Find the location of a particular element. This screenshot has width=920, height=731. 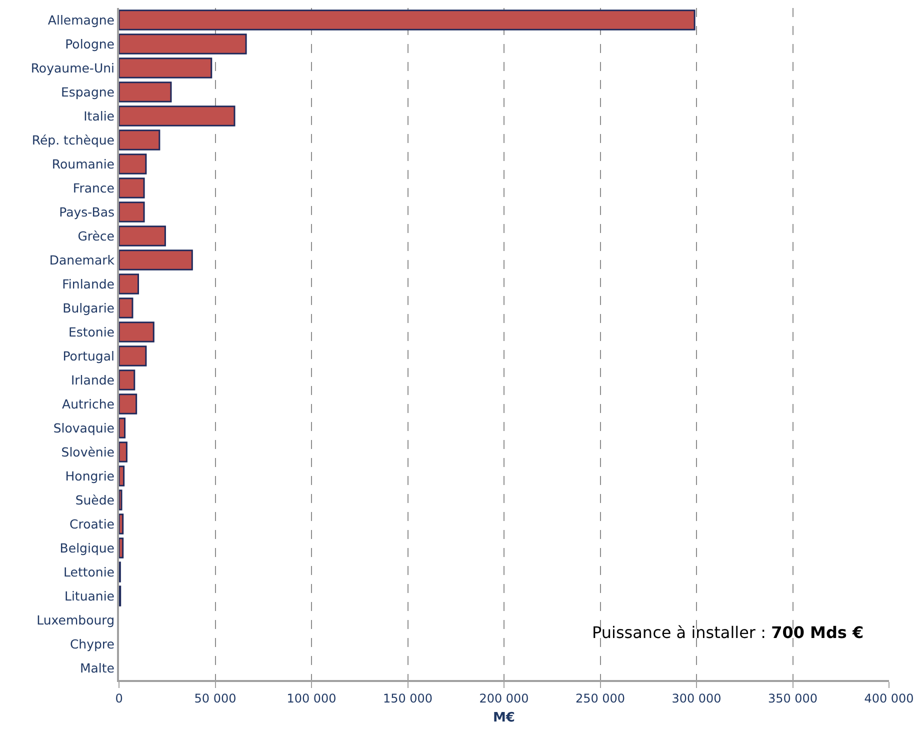

y-tick-label: Luxembourg is located at coordinates (75, 620).